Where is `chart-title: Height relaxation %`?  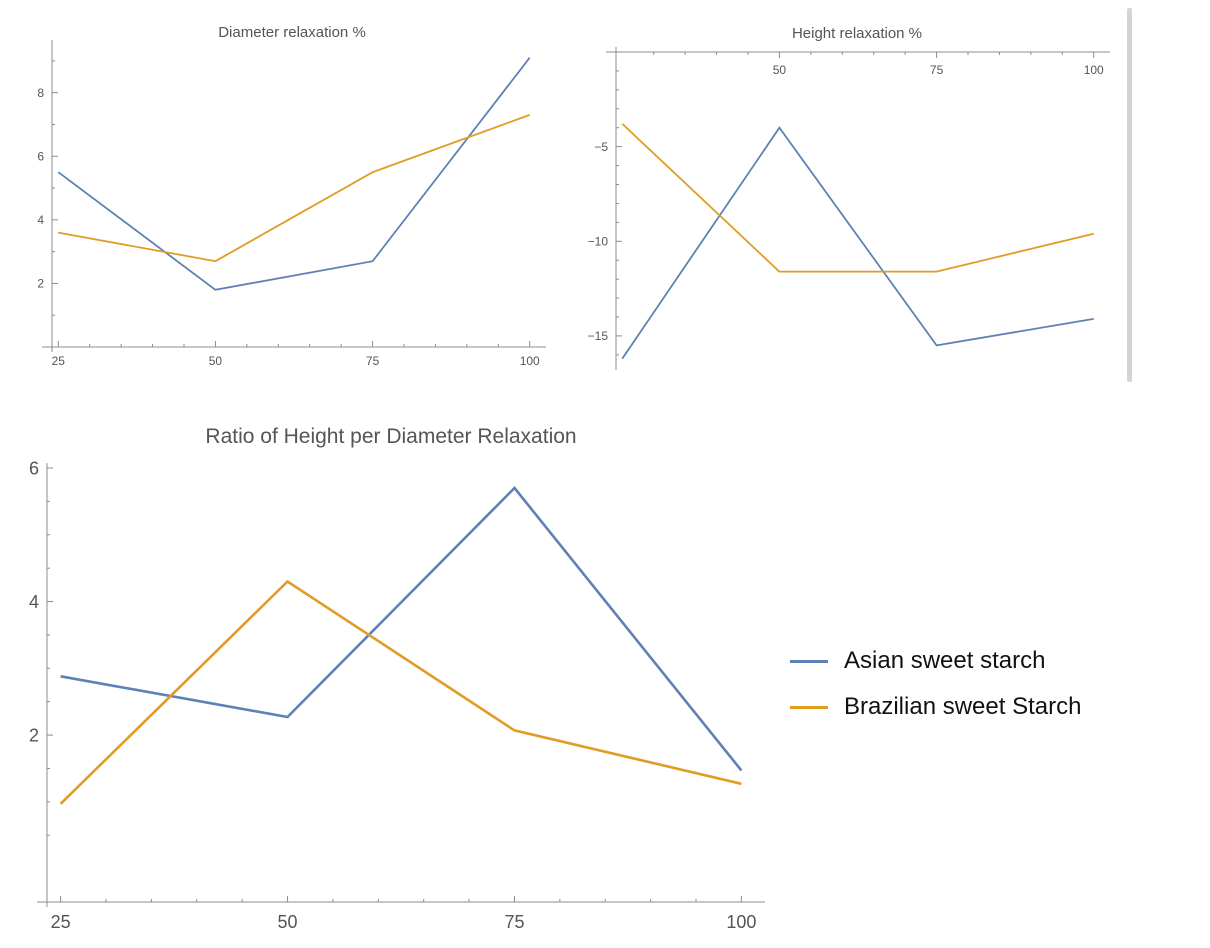 chart-title: Height relaxation % is located at coordinates (857, 33).